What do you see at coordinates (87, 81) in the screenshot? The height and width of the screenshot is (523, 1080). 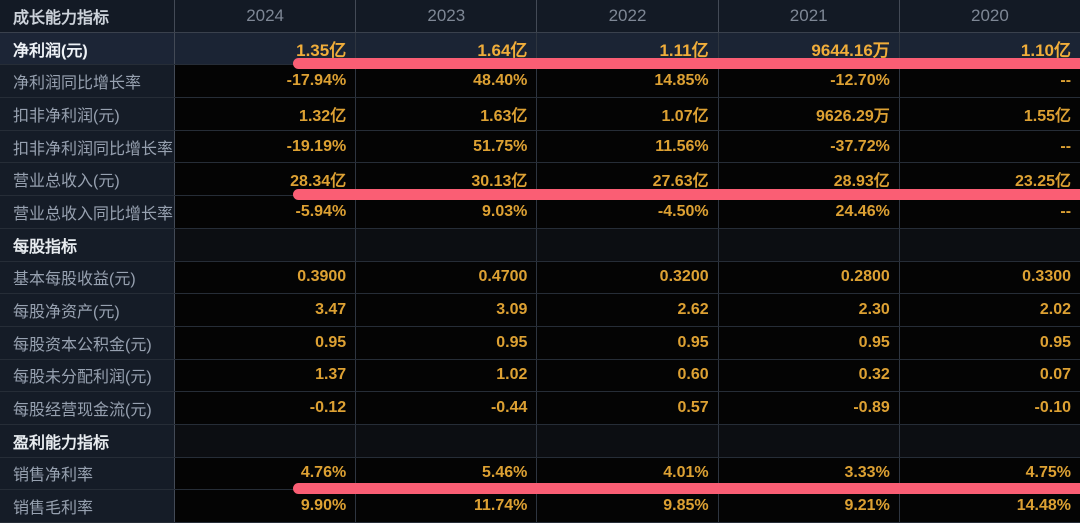 I see `row-label: 净利润同比增长率` at bounding box center [87, 81].